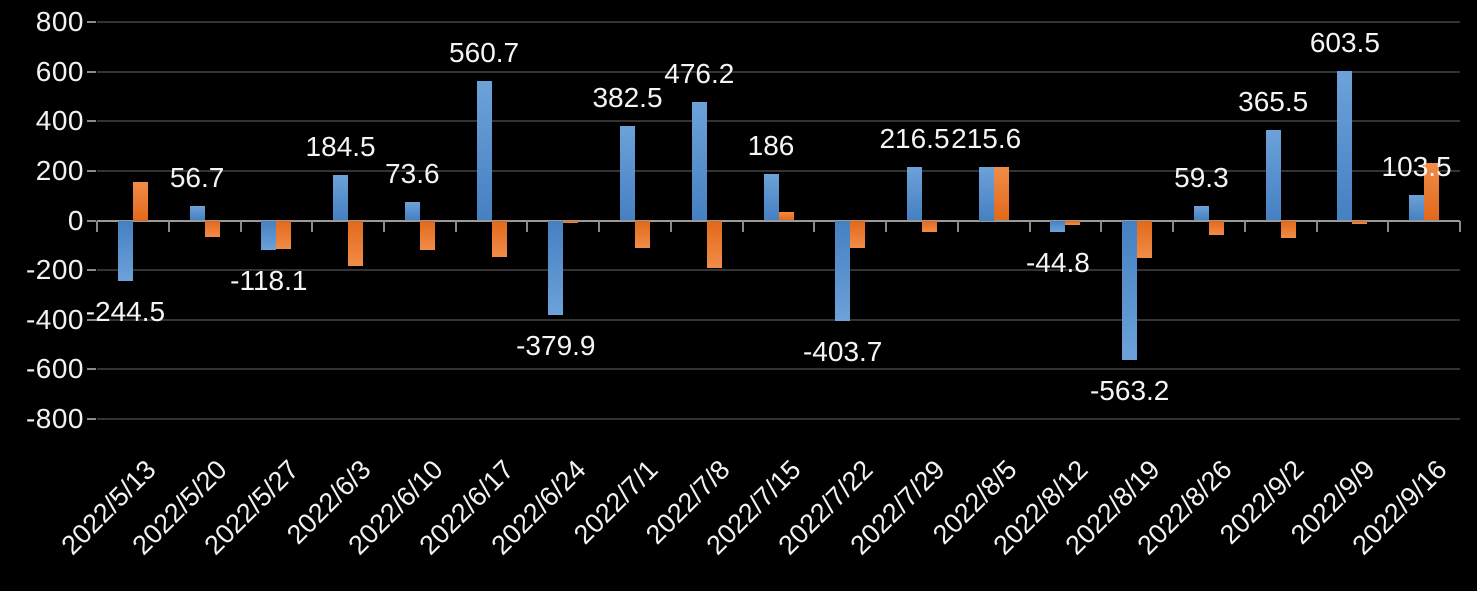 The image size is (1477, 591). I want to click on data-label: 56.7, so click(197, 178).